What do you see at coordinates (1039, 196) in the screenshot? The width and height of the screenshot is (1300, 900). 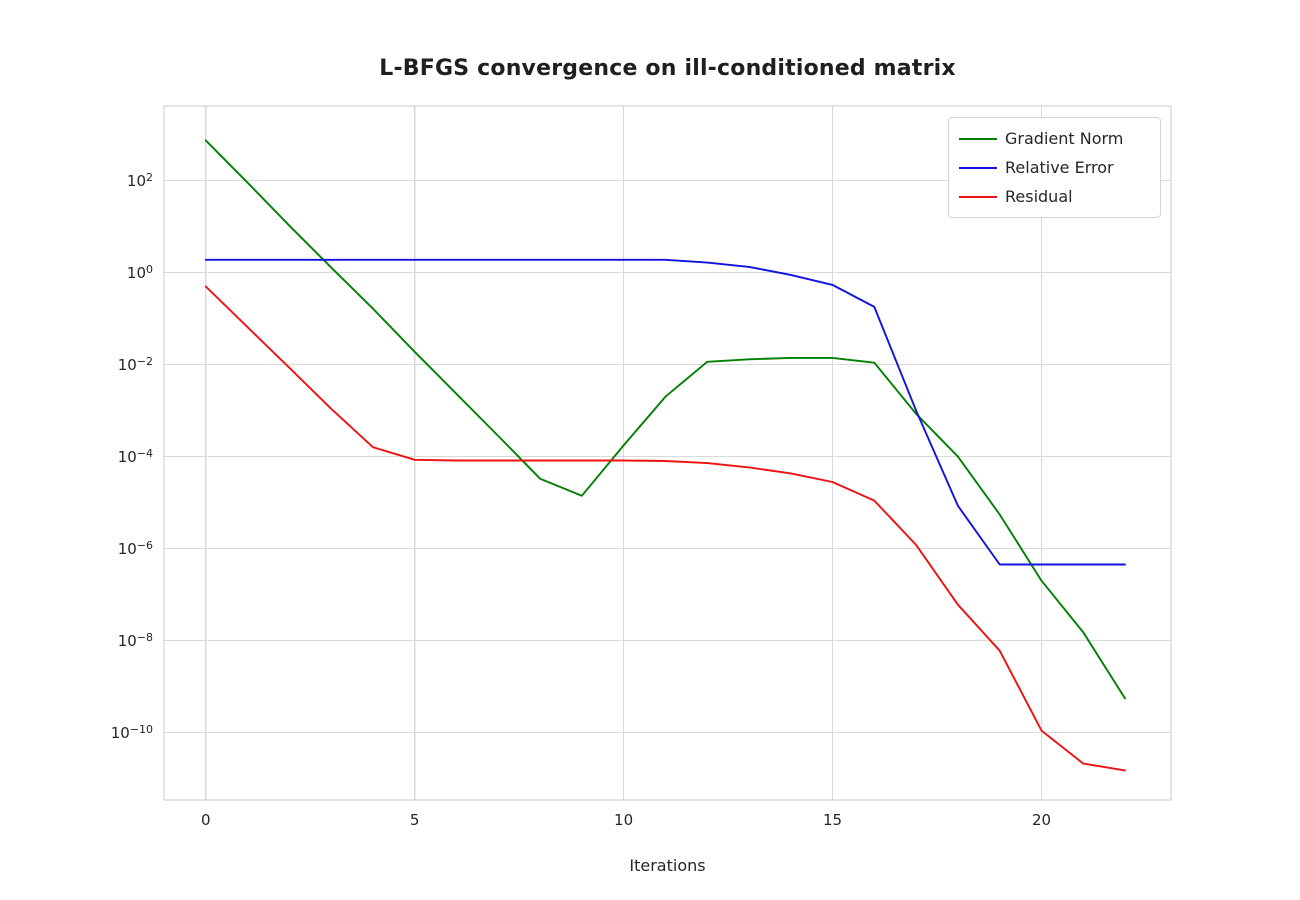 I see `legend-label-residual: Residual` at bounding box center [1039, 196].